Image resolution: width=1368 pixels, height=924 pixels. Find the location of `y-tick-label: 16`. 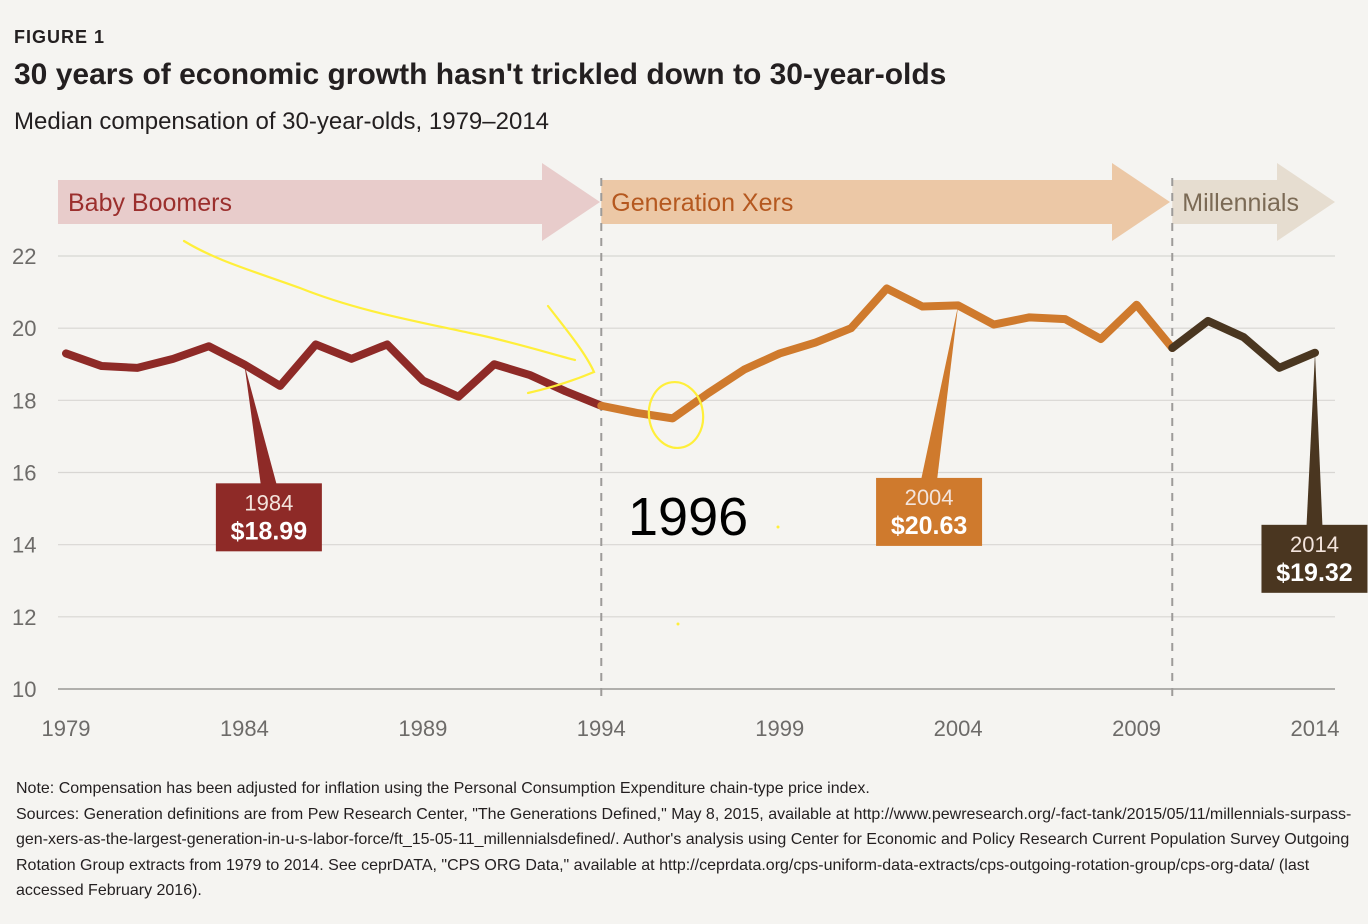

y-tick-label: 16 is located at coordinates (24, 473).